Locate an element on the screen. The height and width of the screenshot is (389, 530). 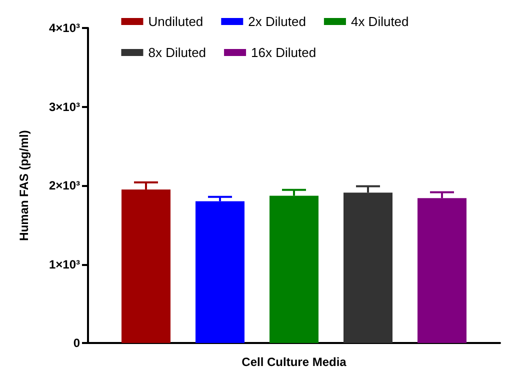
legend-label: 16x Diluted is located at coordinates (283, 52).